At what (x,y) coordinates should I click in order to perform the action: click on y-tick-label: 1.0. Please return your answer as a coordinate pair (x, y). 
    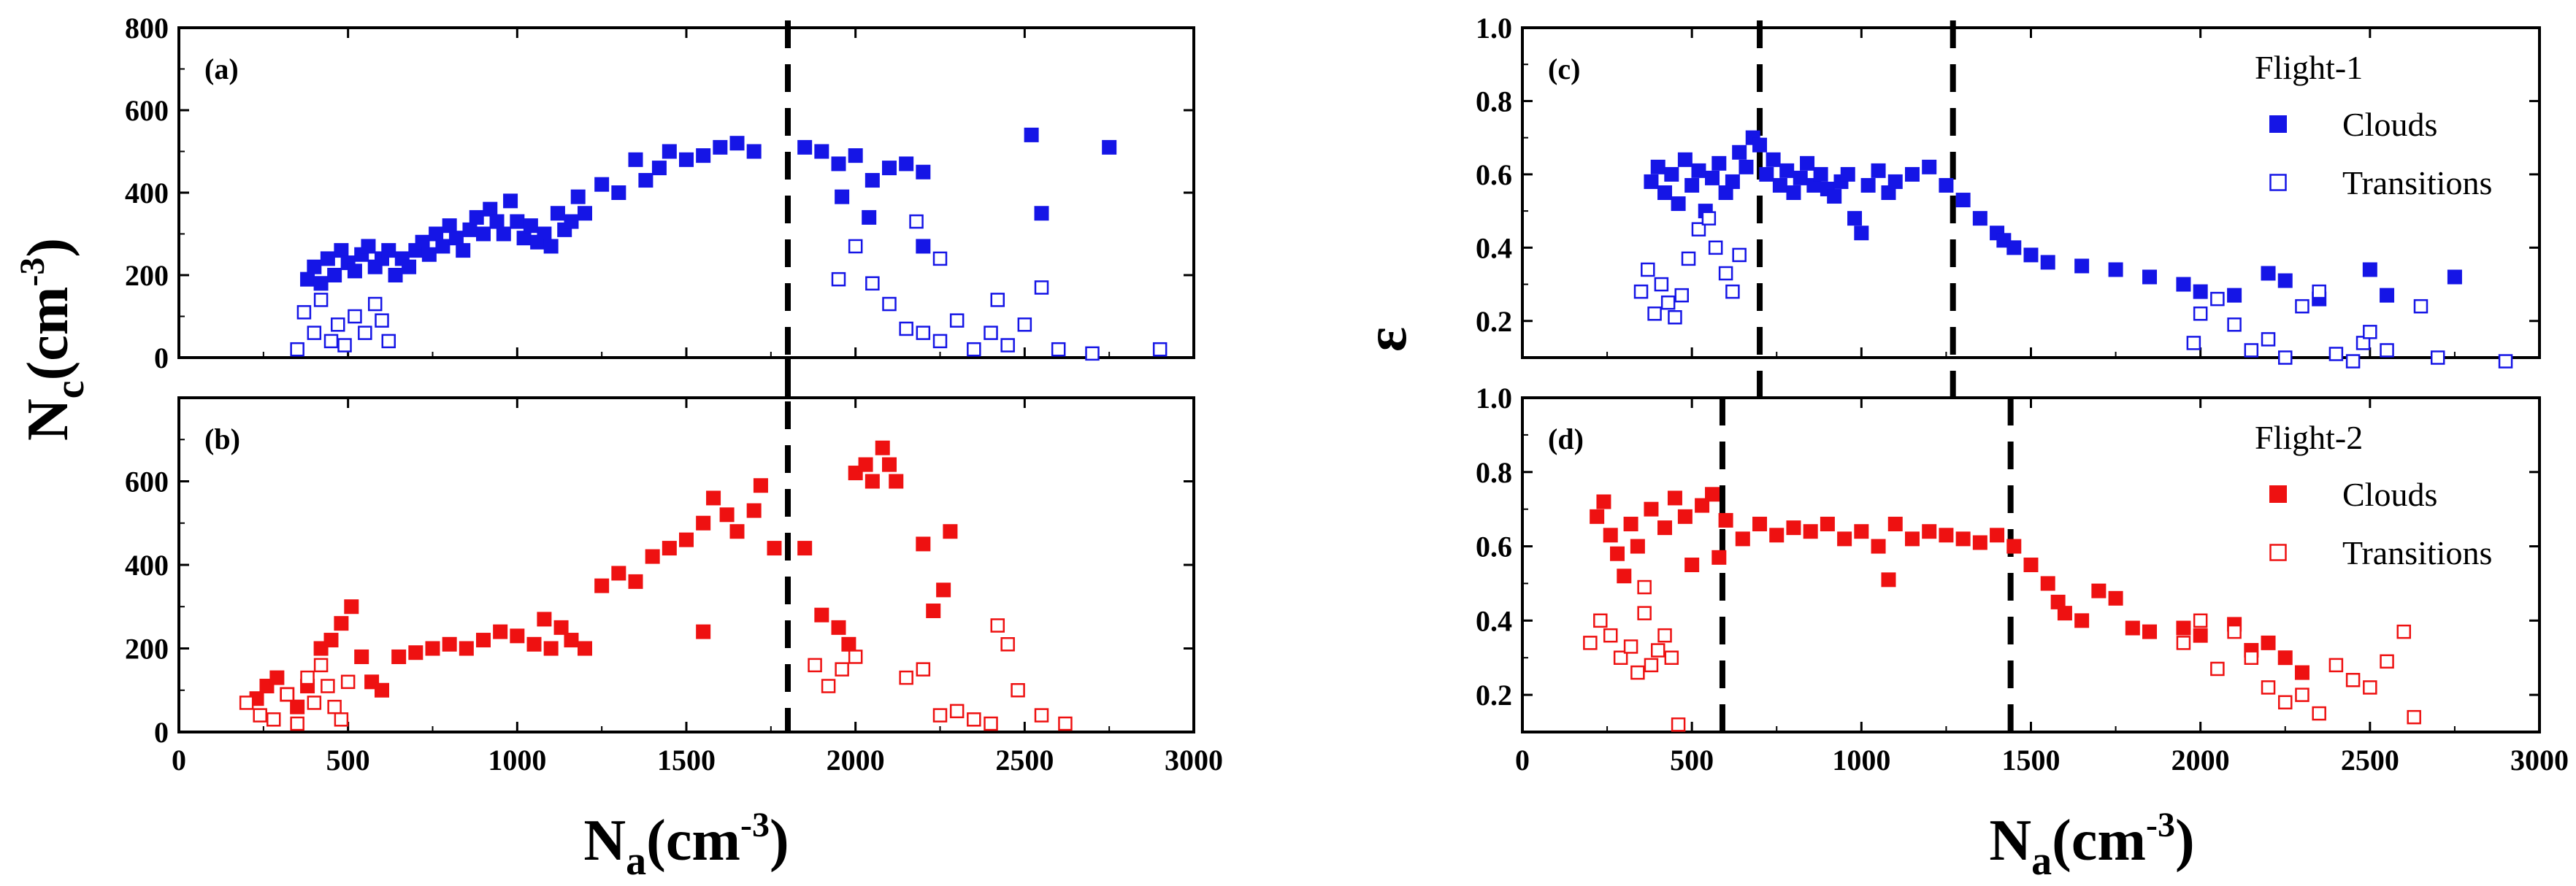
    Looking at the image, I should click on (1494, 398).